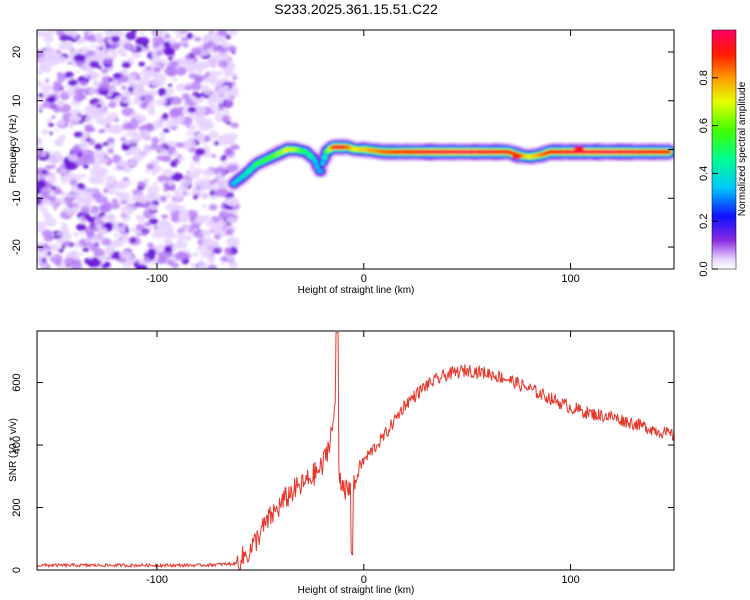 The image size is (750, 600). Describe the element at coordinates (17, 52) in the screenshot. I see `y-tick-label: 20` at that location.